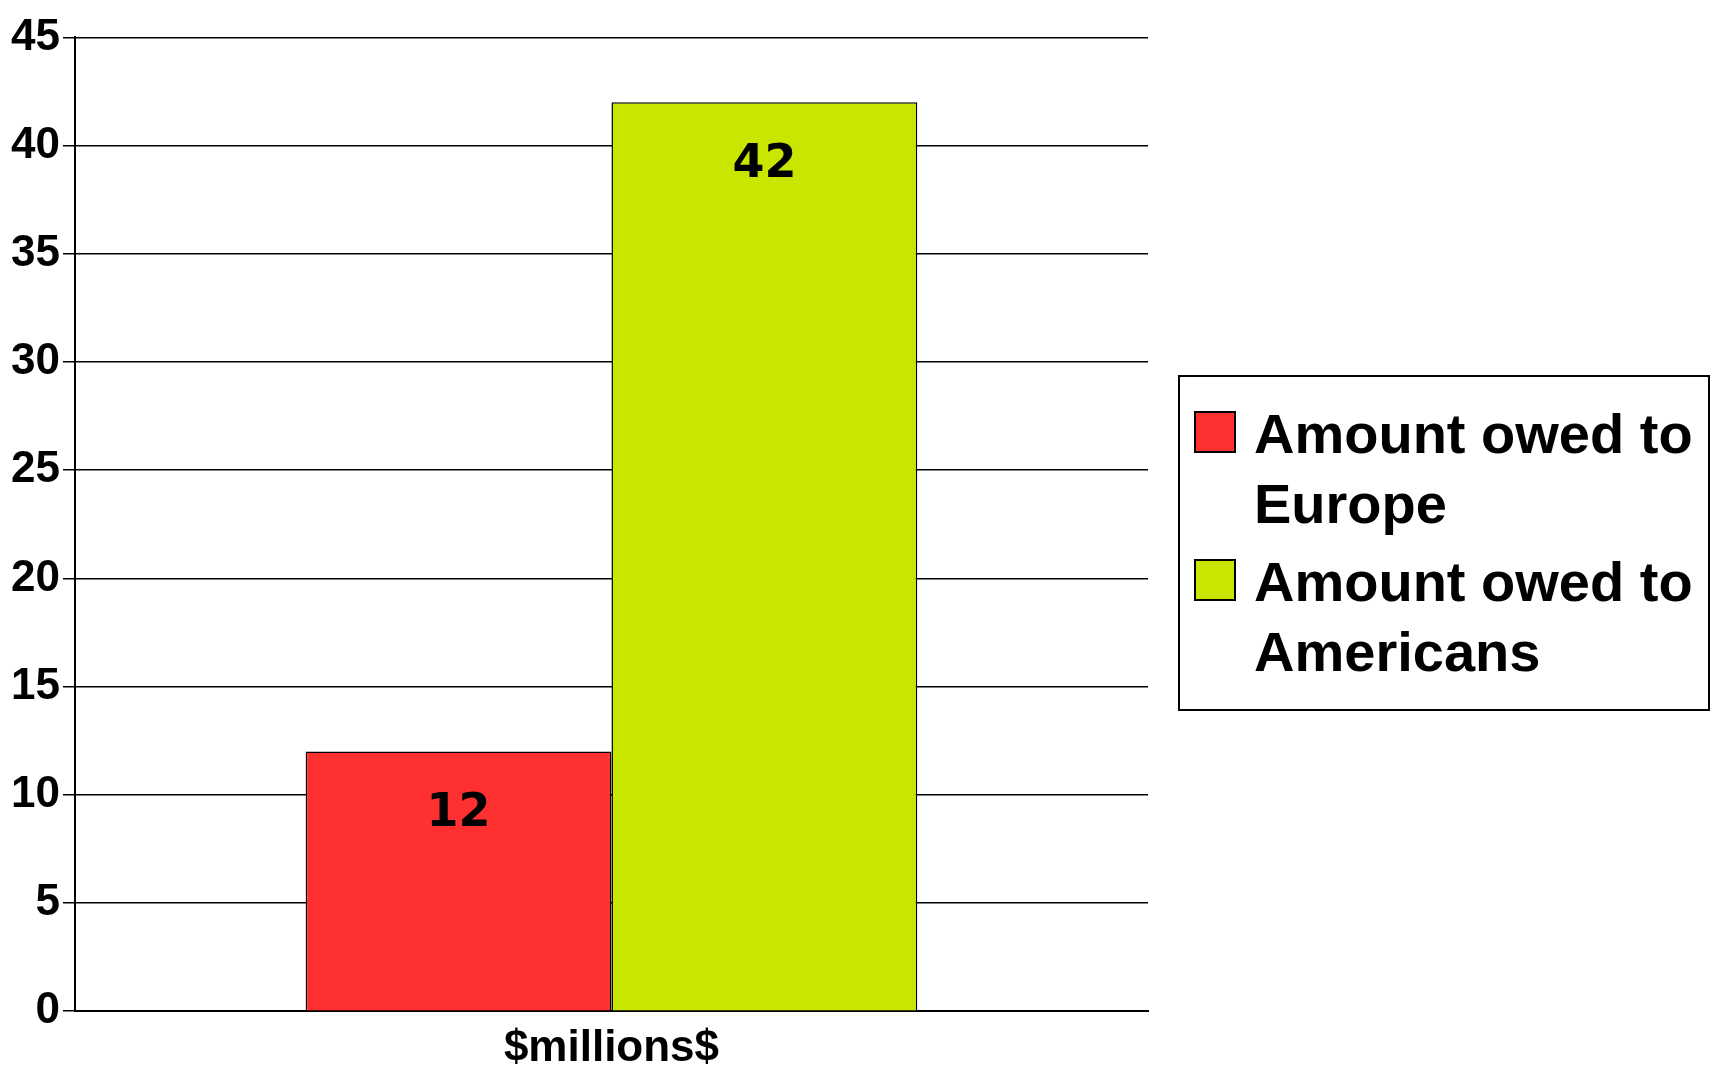 The image size is (1735, 1089). I want to click on y-tick-label: 35, so click(35, 250).